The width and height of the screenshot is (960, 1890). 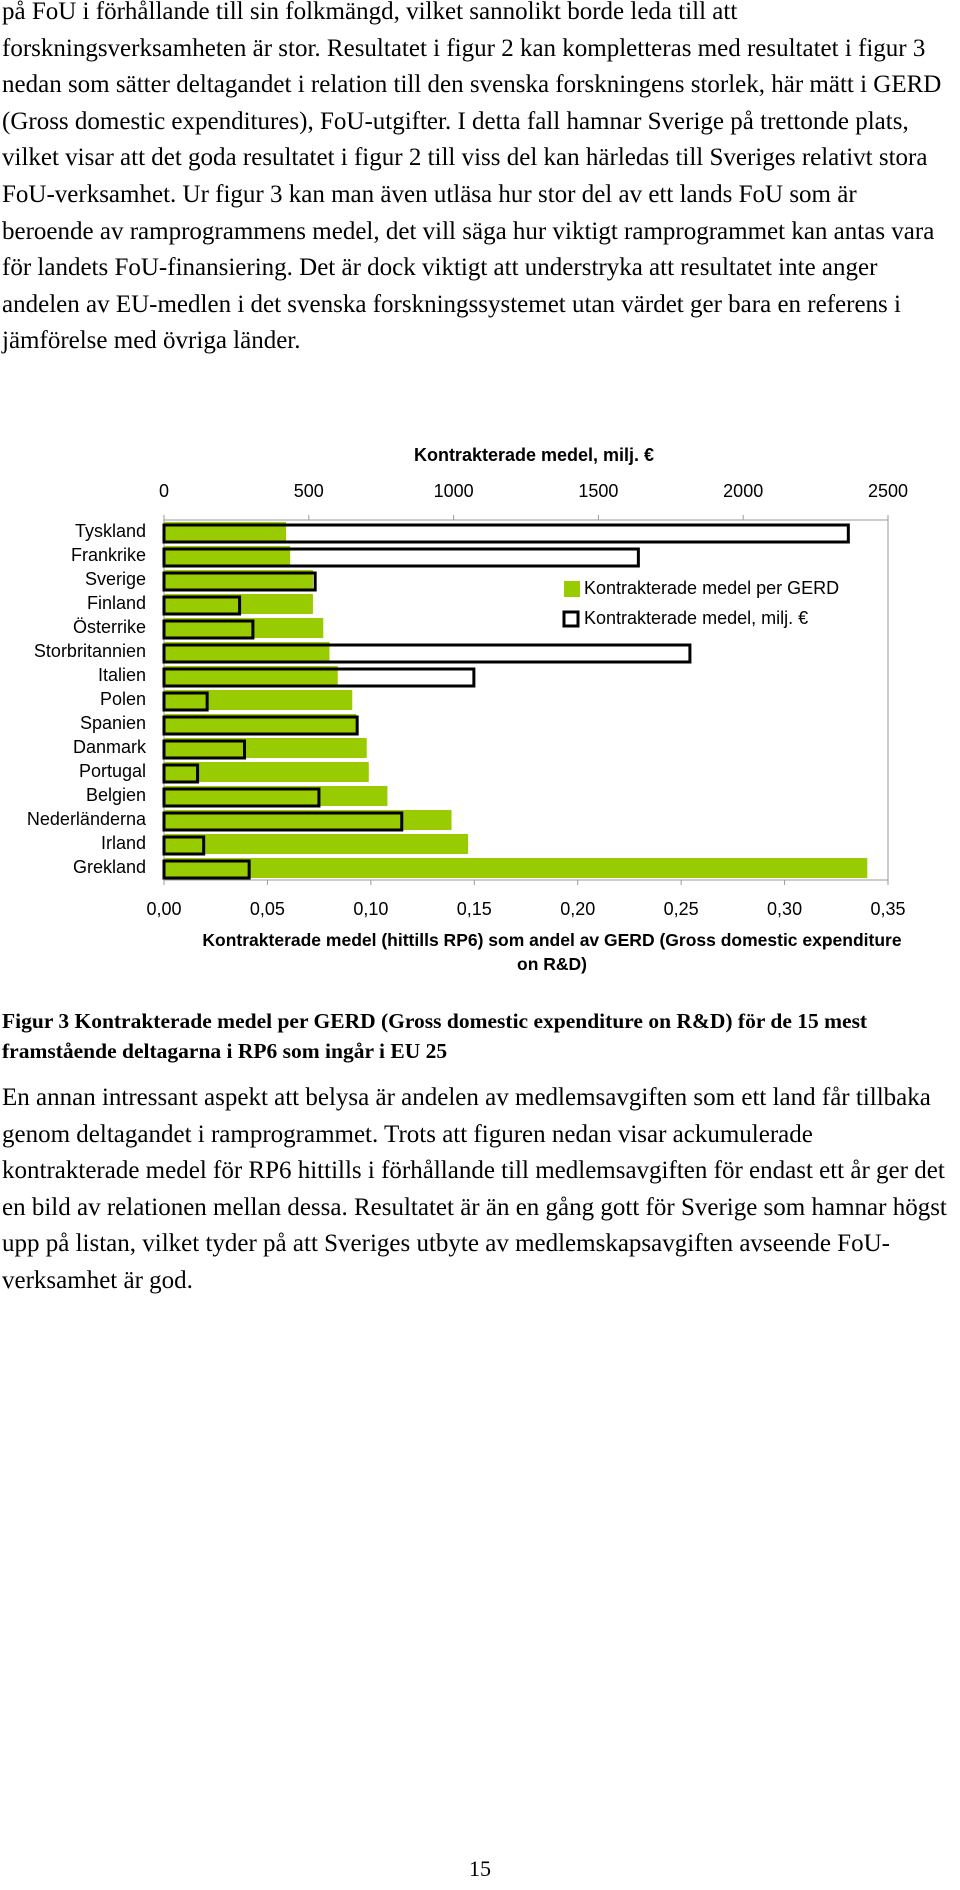 What do you see at coordinates (474, 909) in the screenshot?
I see `x-tick-label: 0,15` at bounding box center [474, 909].